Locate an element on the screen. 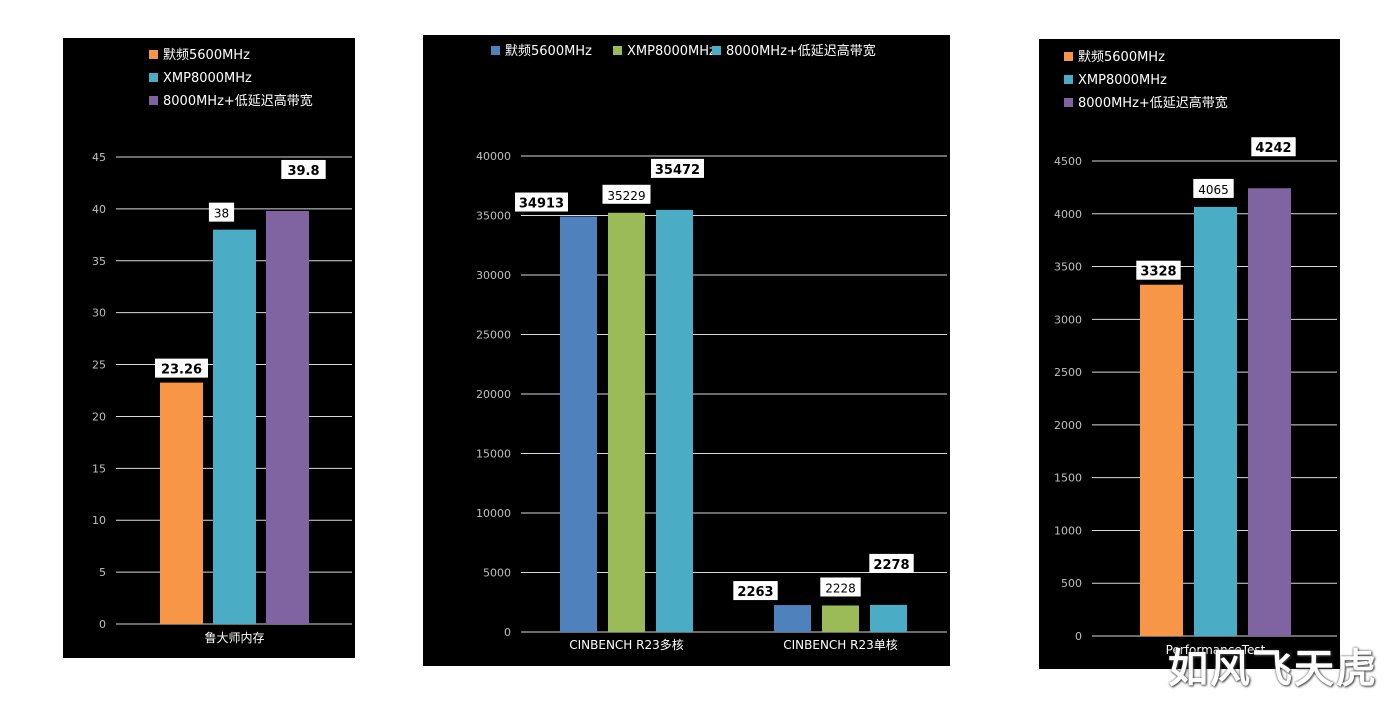 The image size is (1395, 711). y-tick-label: 1000 is located at coordinates (1068, 530).